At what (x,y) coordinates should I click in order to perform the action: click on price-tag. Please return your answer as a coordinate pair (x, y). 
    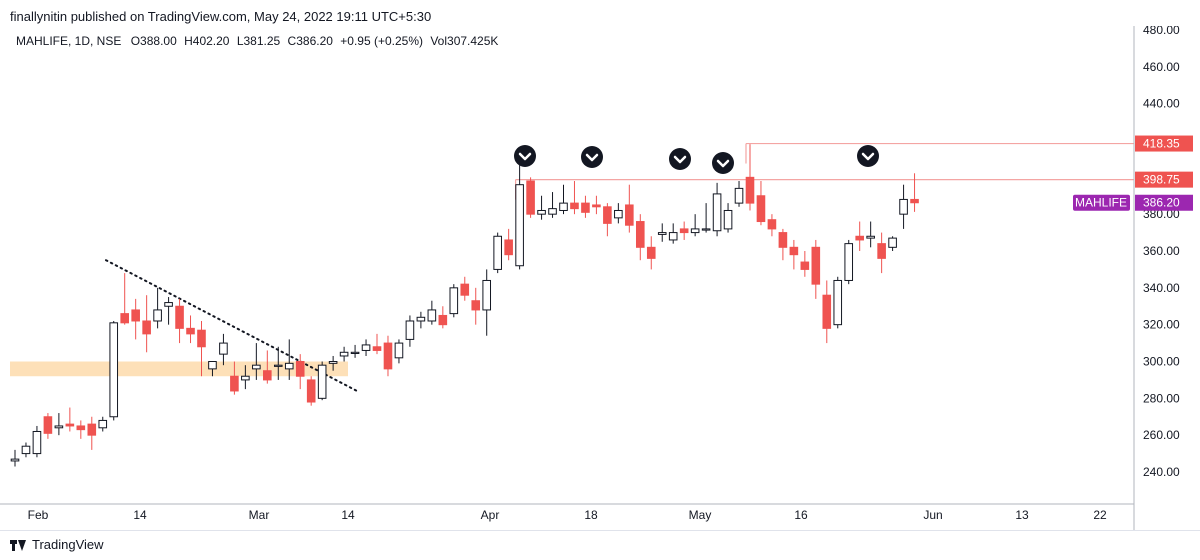
    Looking at the image, I should click on (1164, 179).